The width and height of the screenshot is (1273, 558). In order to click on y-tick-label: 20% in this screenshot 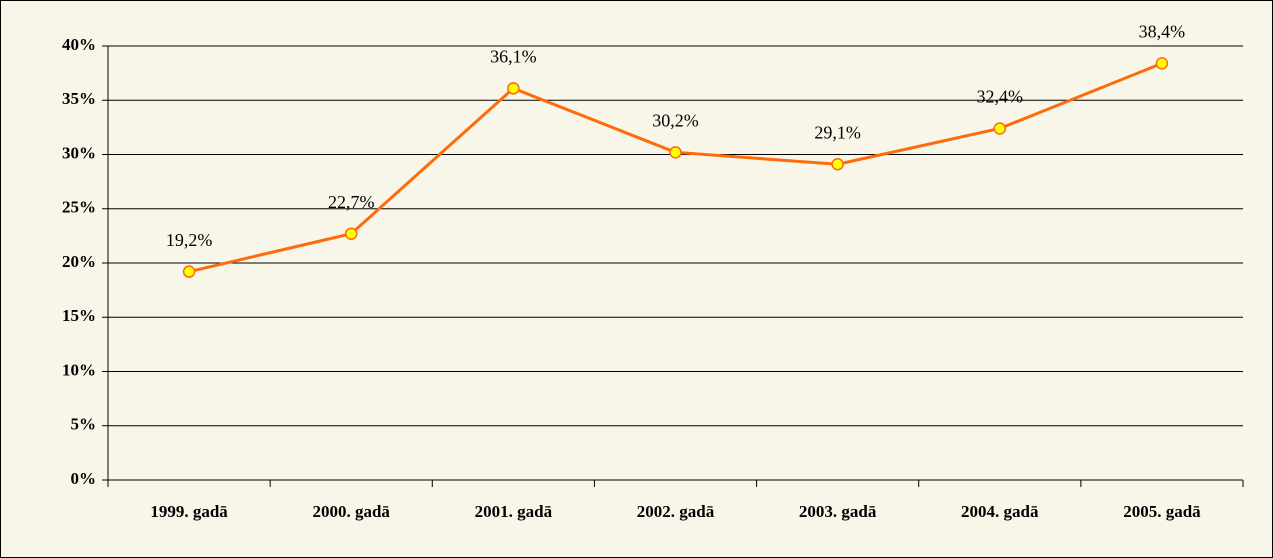, I will do `click(79, 261)`.